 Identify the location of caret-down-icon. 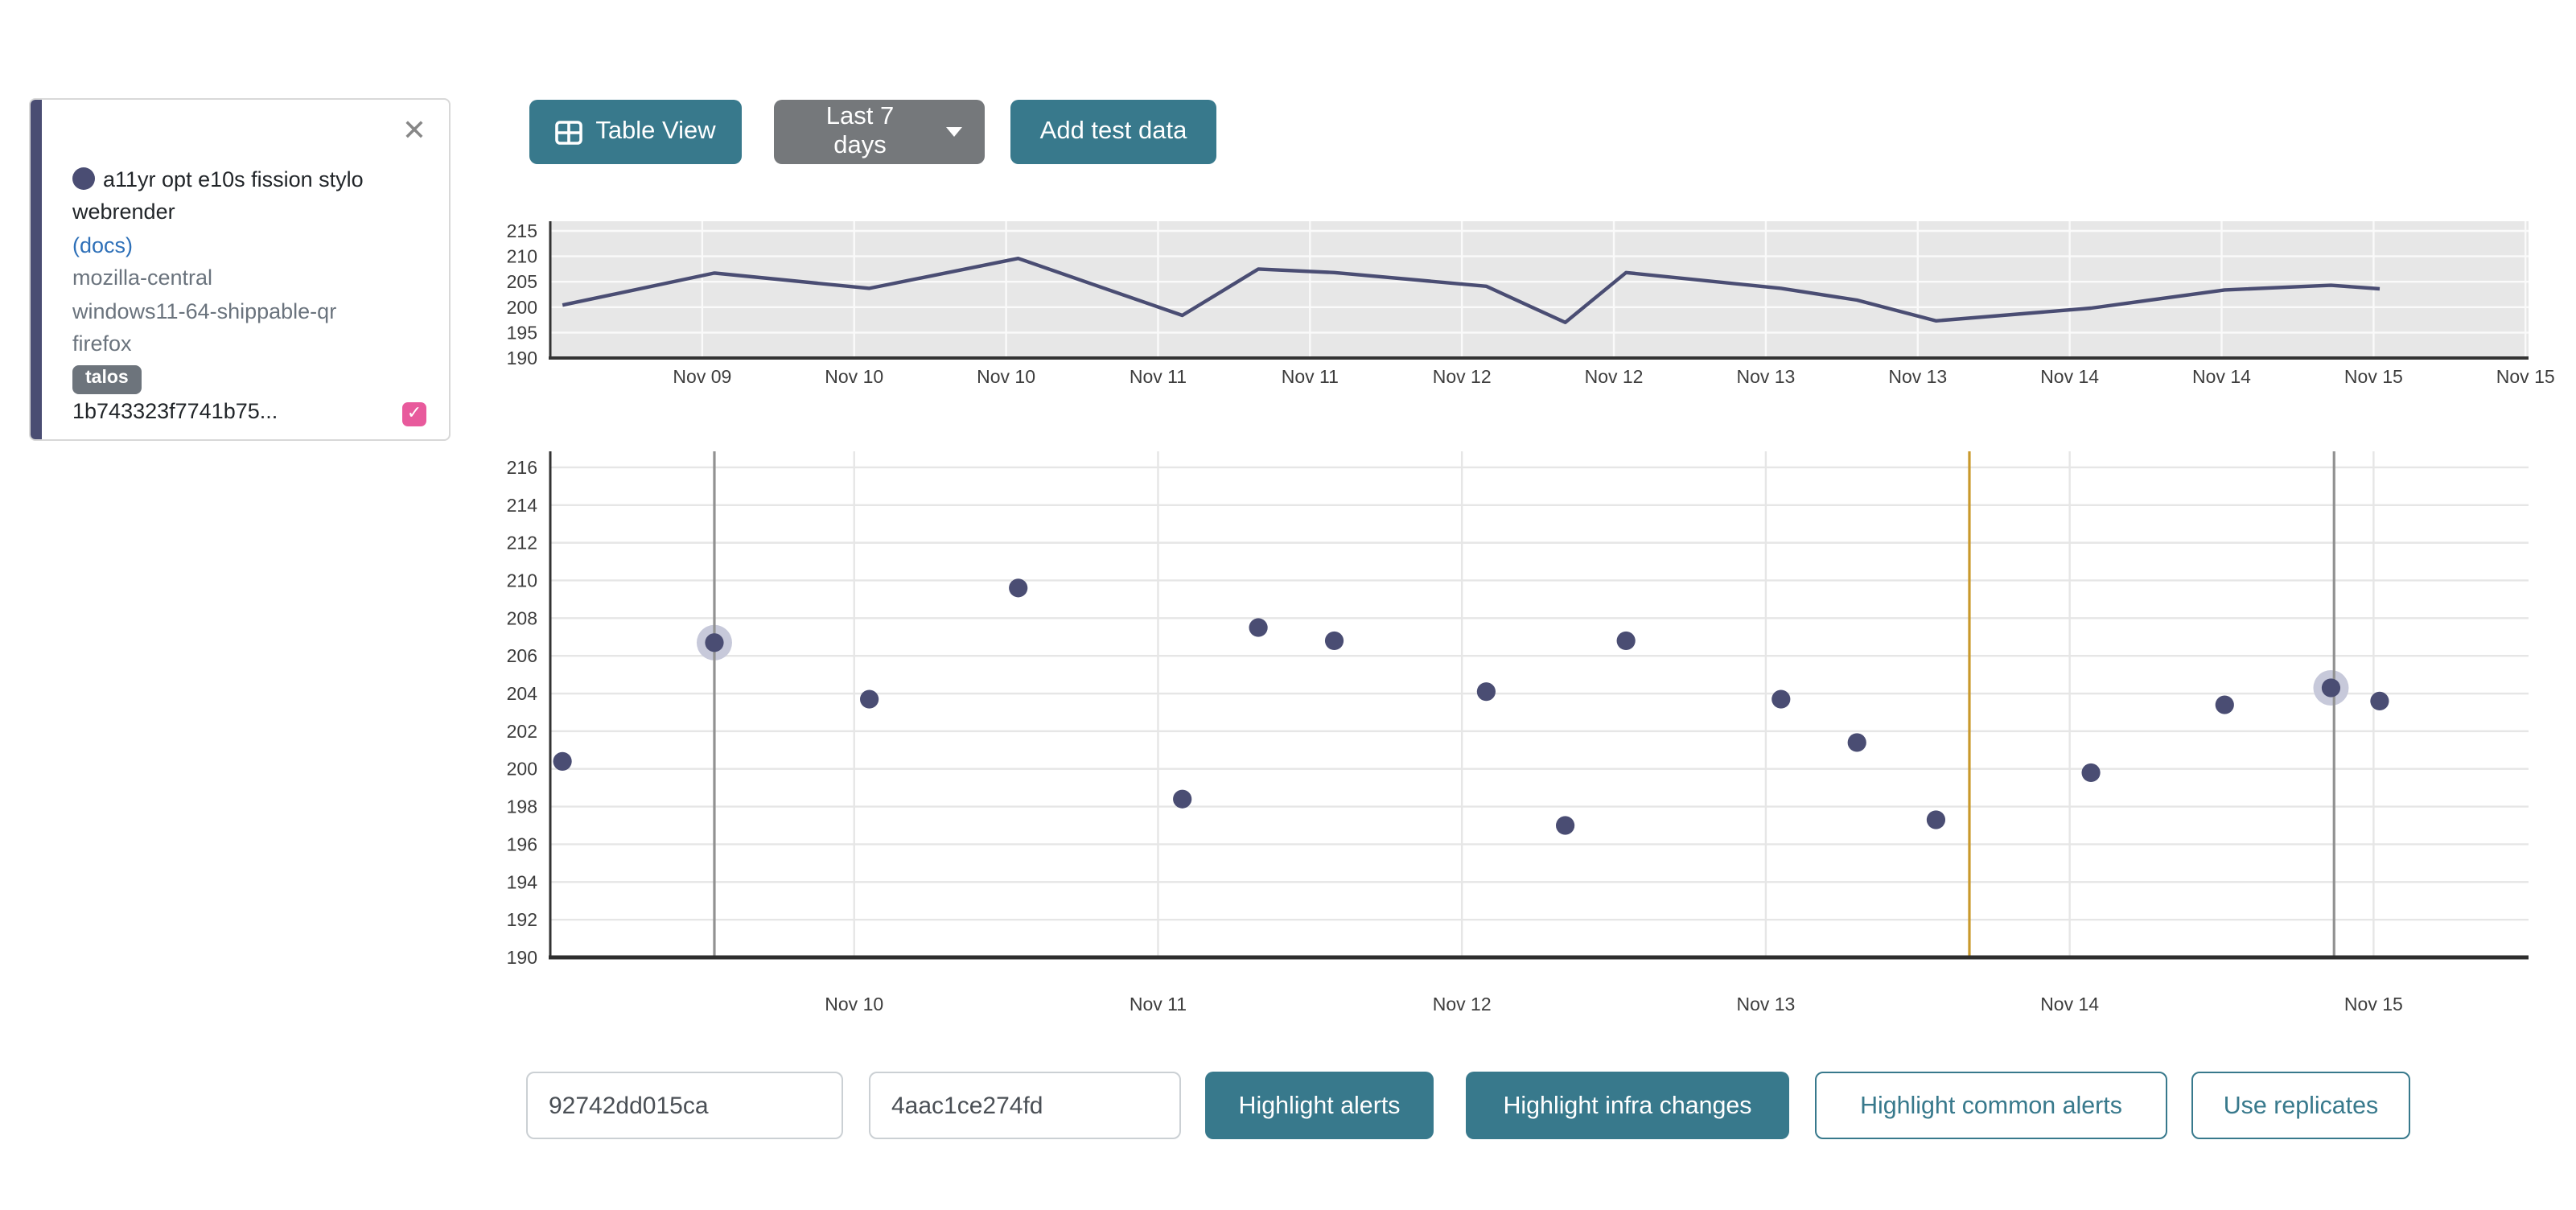
(954, 132).